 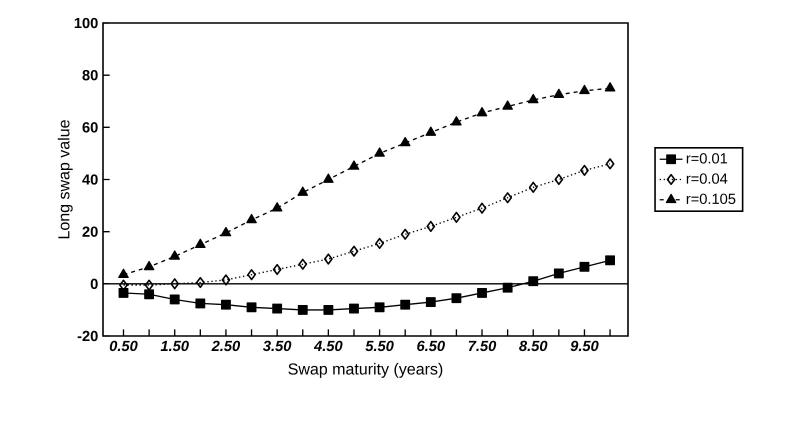 I want to click on y-tick-label: 40, so click(x=90, y=179).